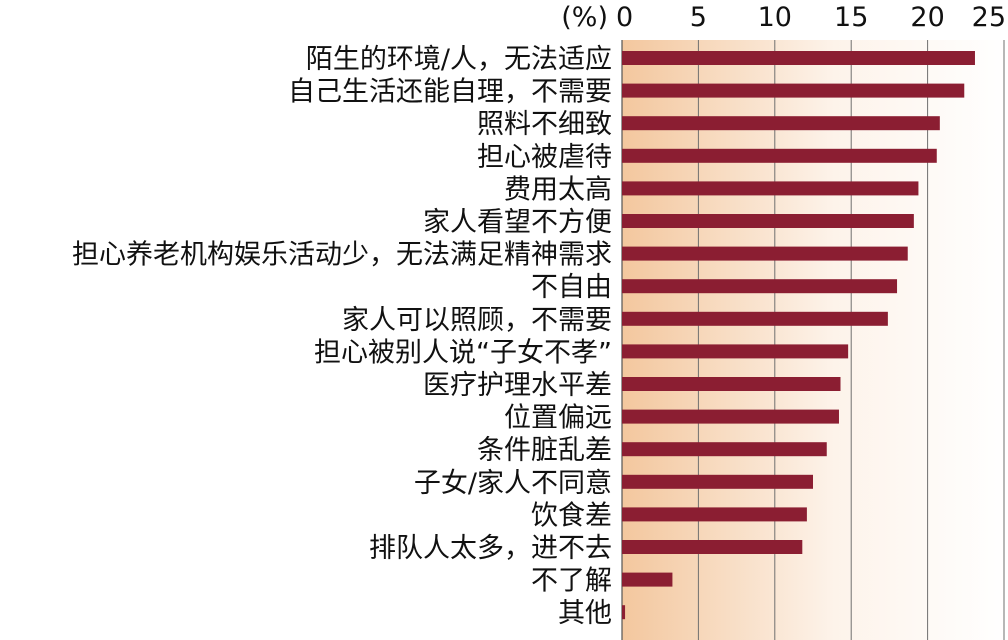 The height and width of the screenshot is (640, 1008). Describe the element at coordinates (544, 124) in the screenshot. I see `category-label: 照料不细致` at that location.